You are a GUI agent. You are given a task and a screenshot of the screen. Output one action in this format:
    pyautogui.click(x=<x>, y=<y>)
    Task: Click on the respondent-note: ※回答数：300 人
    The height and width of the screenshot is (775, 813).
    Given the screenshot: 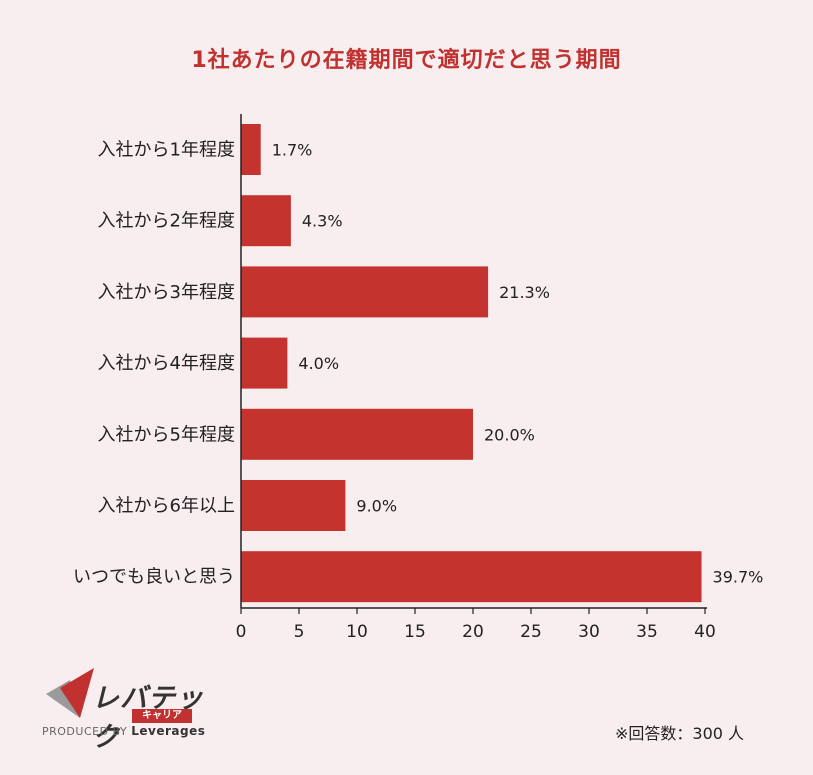 What is the action you would take?
    pyautogui.click(x=680, y=733)
    